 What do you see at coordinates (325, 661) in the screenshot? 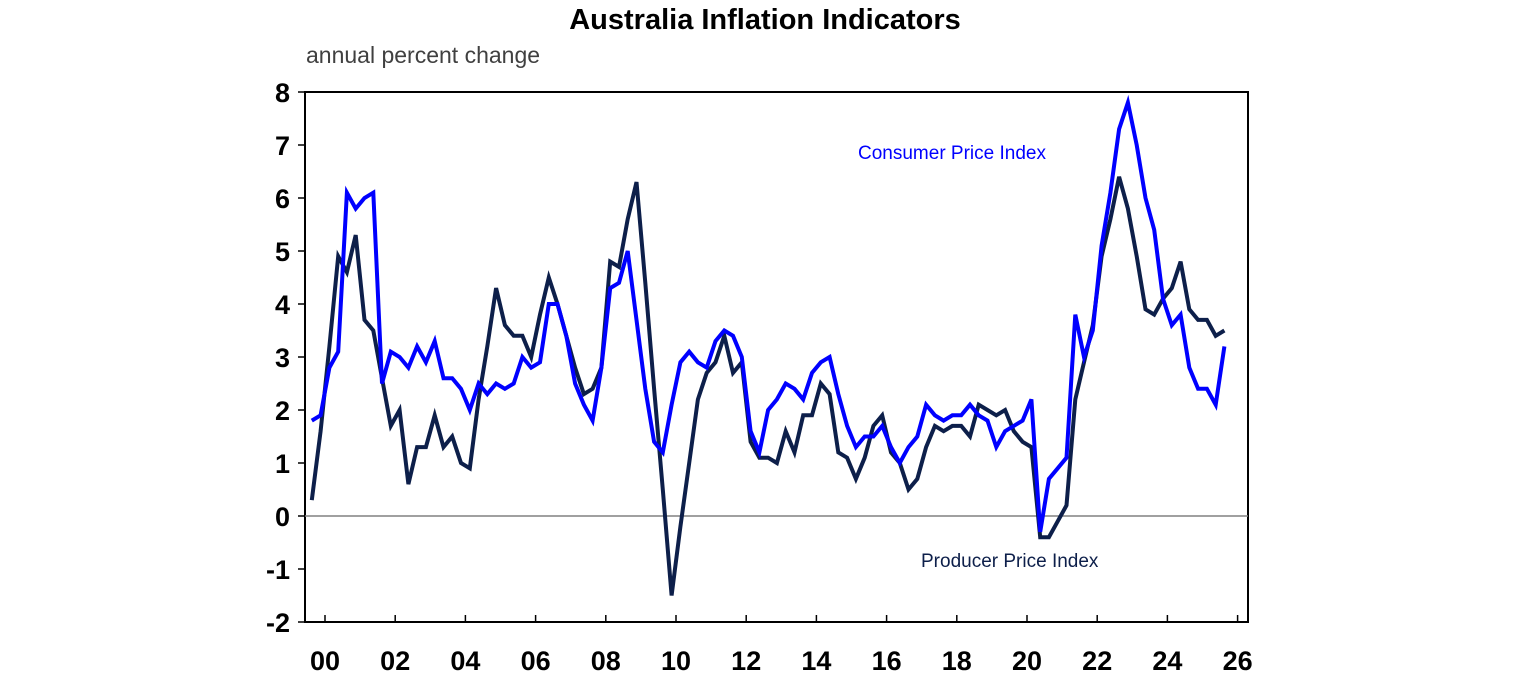
I see `x-tick-label: 00` at bounding box center [325, 661].